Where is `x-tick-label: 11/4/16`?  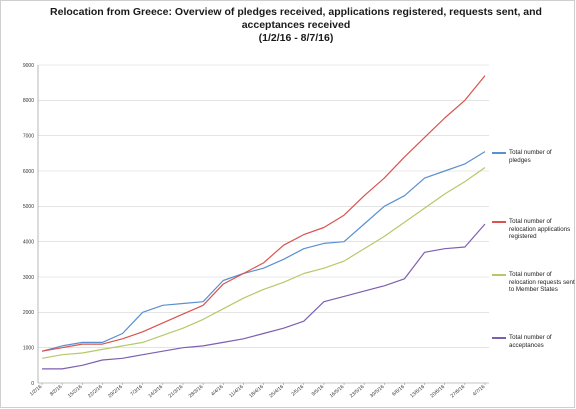
x-tick-label: 11/4/16 is located at coordinates (236, 391).